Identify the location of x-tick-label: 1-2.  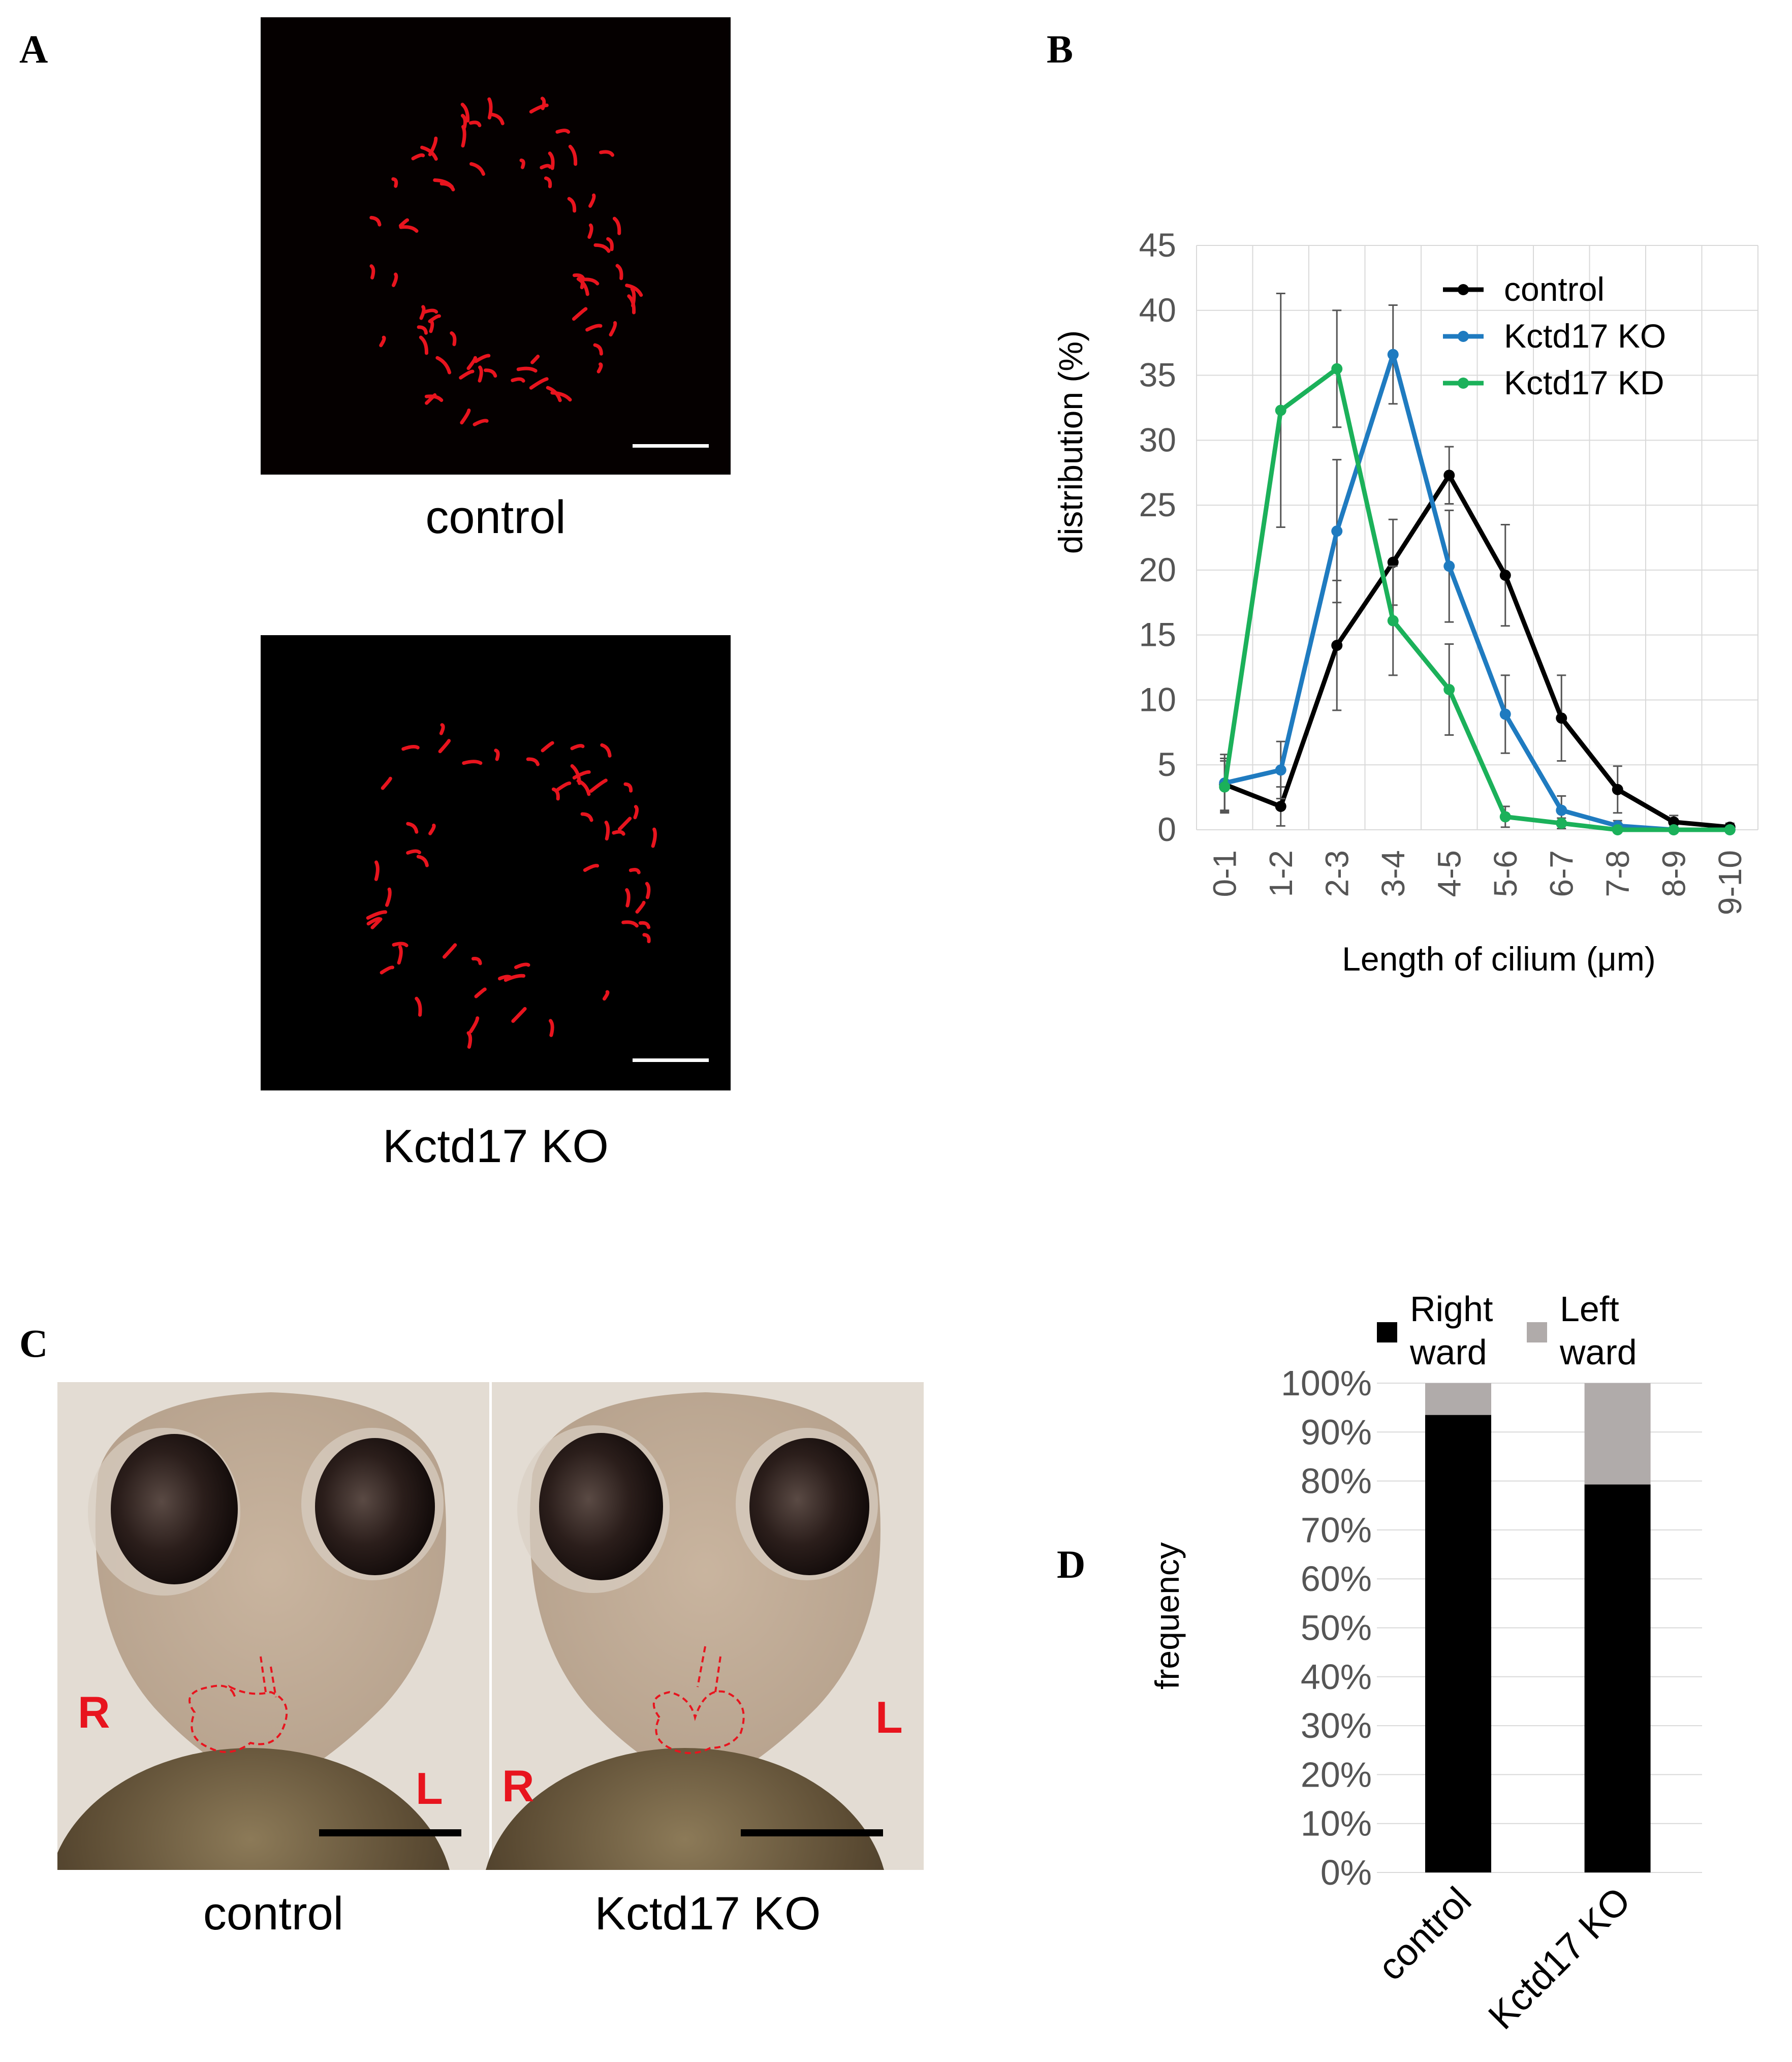
(1281, 873).